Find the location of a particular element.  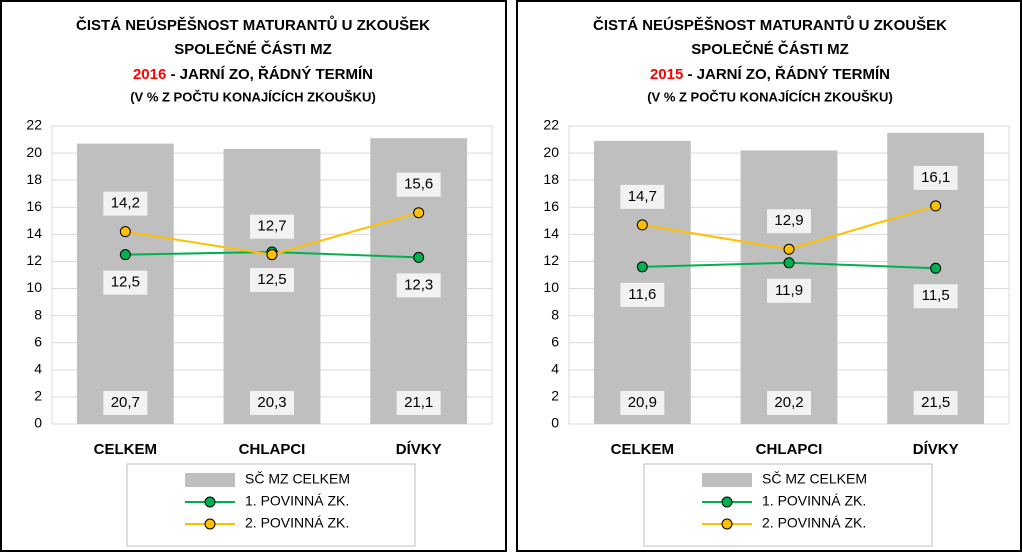

data-label: 11,6 is located at coordinates (642, 294).